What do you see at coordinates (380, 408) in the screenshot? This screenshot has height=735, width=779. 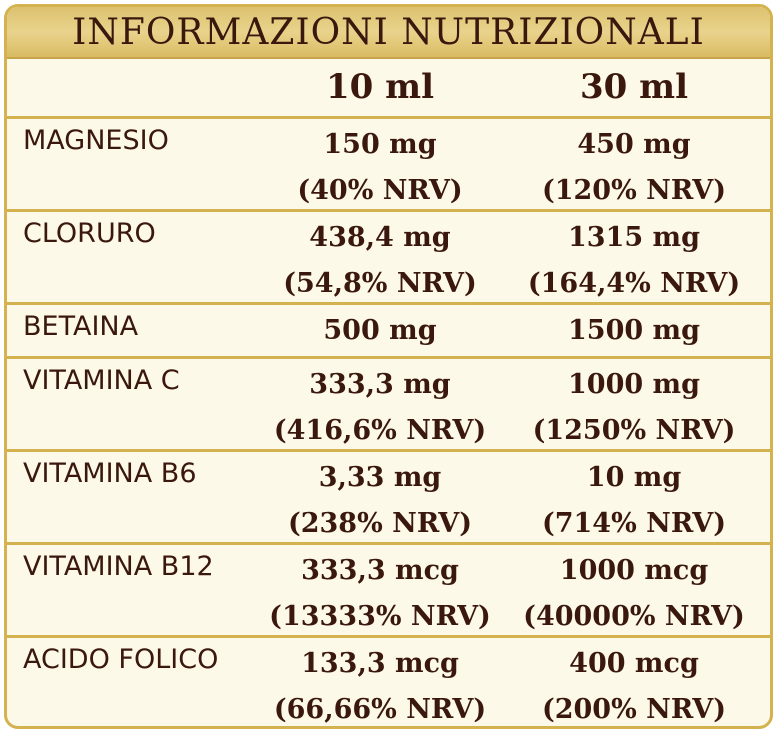 I see `value-10ml: 333,3 mg (416,6% NRV)` at bounding box center [380, 408].